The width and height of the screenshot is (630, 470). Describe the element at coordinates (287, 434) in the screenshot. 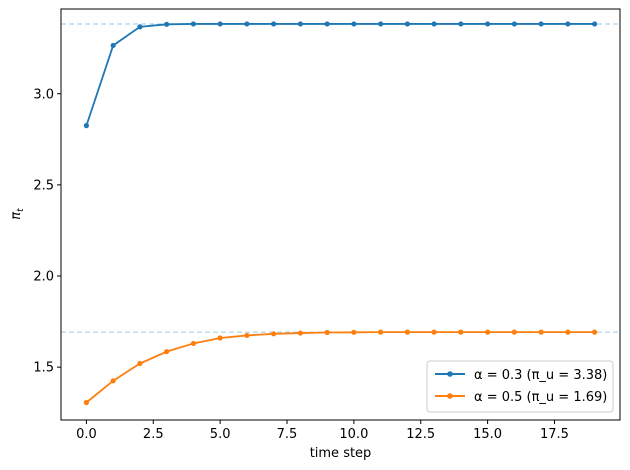

I see `x-tick-label: 7.5` at that location.